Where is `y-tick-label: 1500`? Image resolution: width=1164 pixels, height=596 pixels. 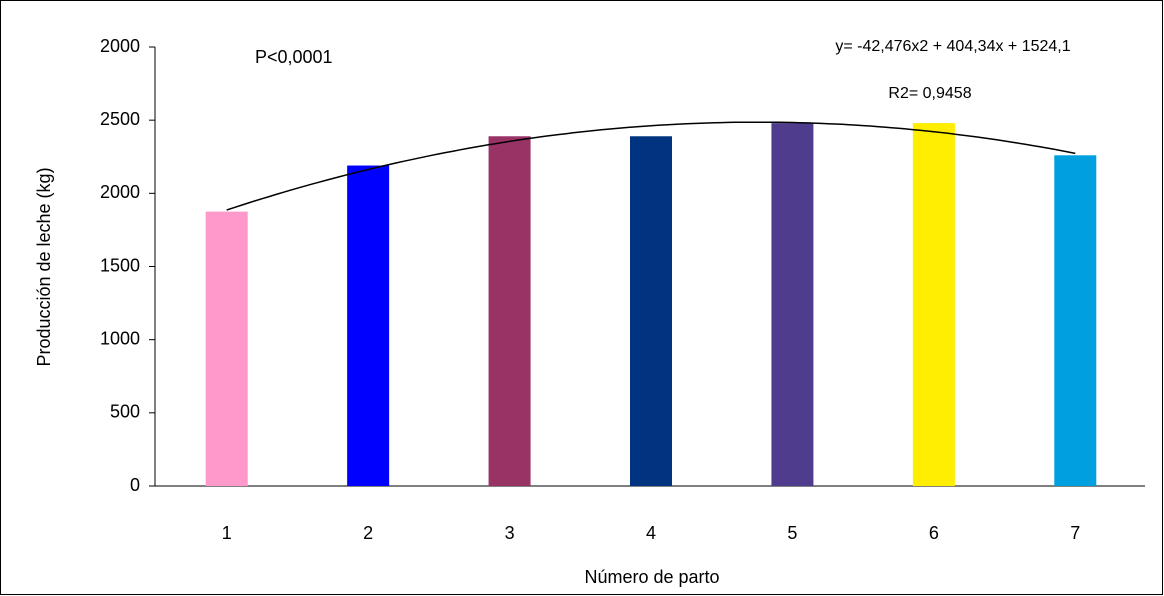
y-tick-label: 1500 is located at coordinates (120, 265).